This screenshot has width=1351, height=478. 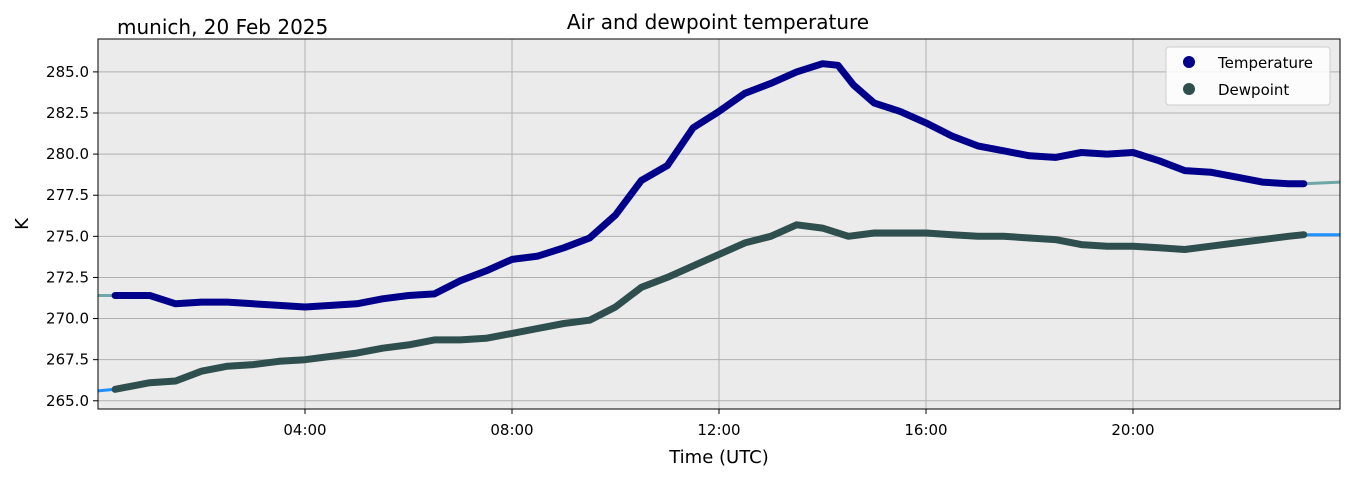 What do you see at coordinates (1189, 89) in the screenshot?
I see `legend-marker-dewpoint` at bounding box center [1189, 89].